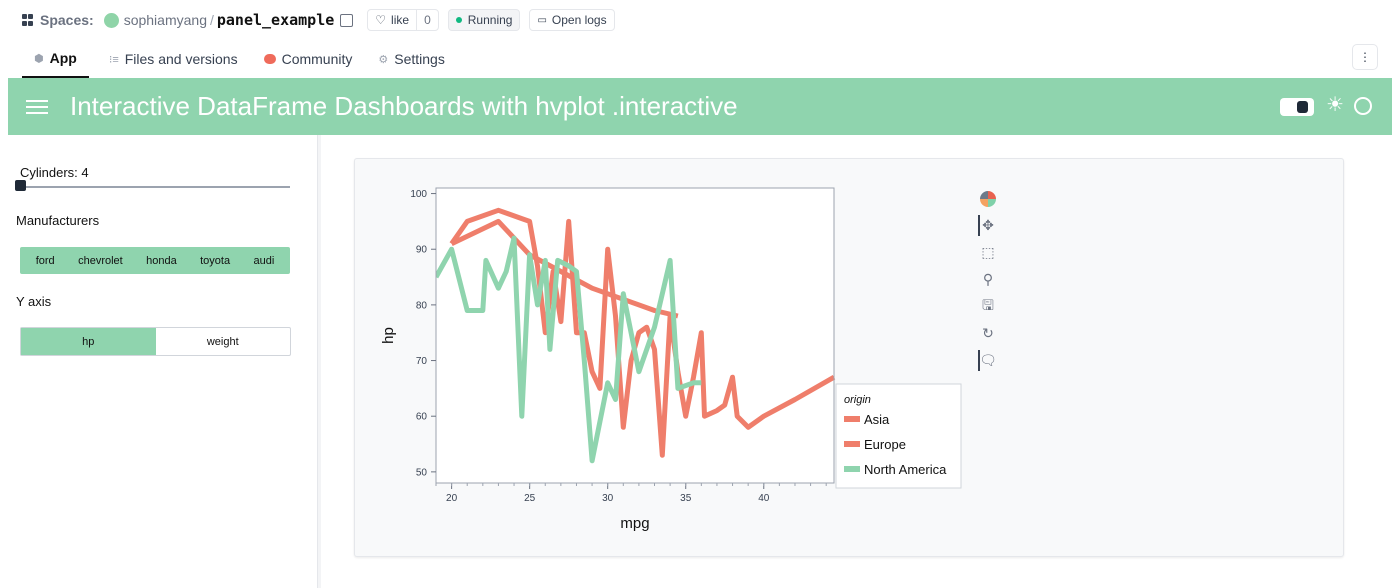 The height and width of the screenshot is (588, 1400). I want to click on like-button: ♡ like 0, so click(403, 20).